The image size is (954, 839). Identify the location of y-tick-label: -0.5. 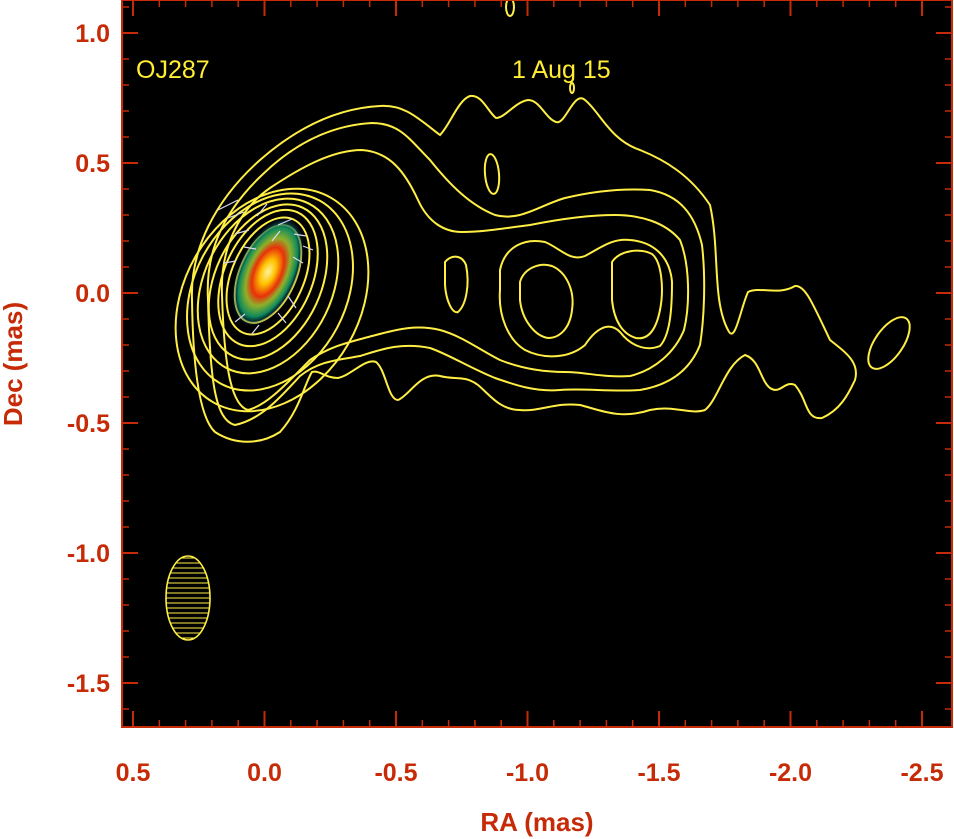
(88, 424).